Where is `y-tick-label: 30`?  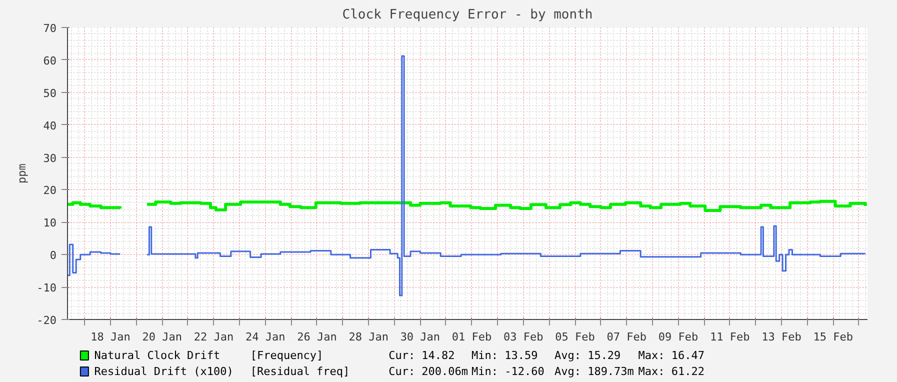
y-tick-label: 30 is located at coordinates (50, 158).